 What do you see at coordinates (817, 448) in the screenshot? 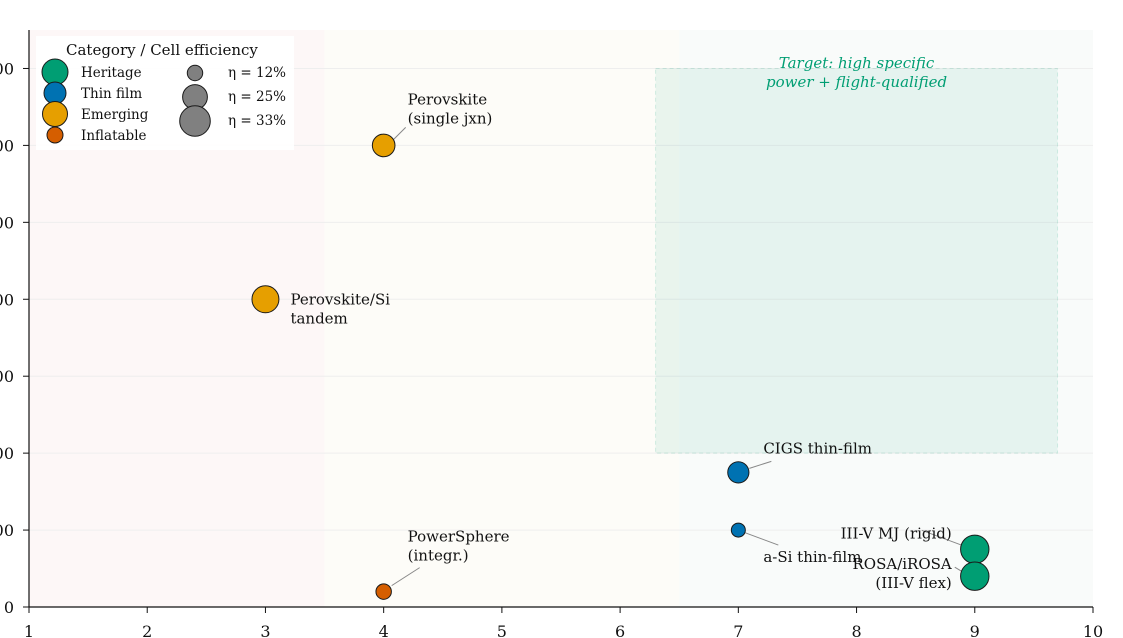
I see `point-label: CIGS thin-film` at bounding box center [817, 448].